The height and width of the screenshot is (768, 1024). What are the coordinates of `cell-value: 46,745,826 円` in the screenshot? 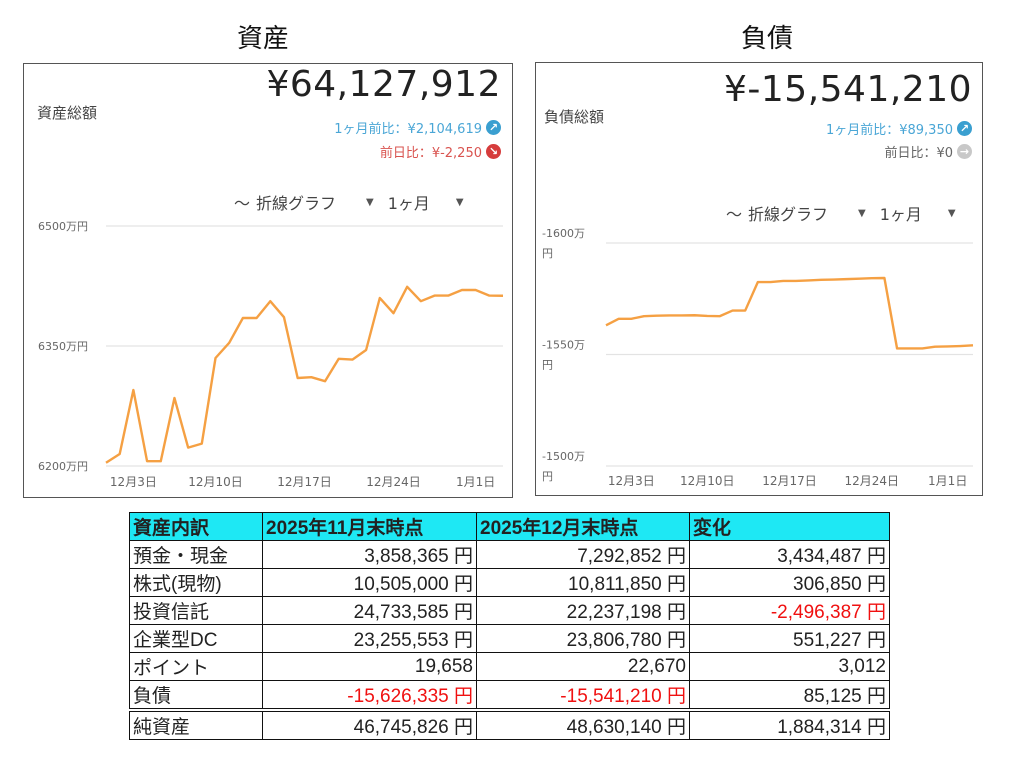 It's located at (369, 724).